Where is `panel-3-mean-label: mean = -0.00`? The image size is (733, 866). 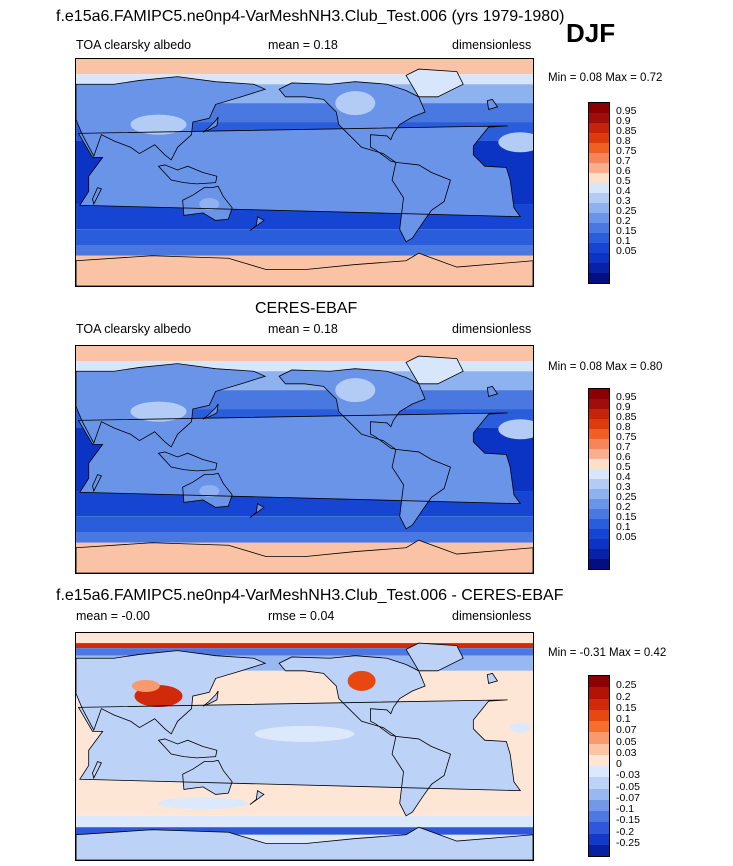 panel-3-mean-label: mean = -0.00 is located at coordinates (113, 616).